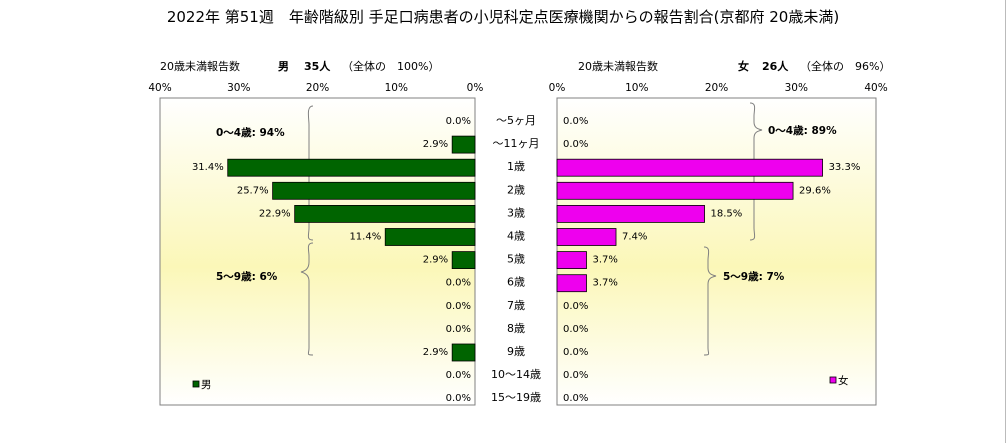 This screenshot has height=443, width=1006. What do you see at coordinates (618, 66) in the screenshot?
I see `female-header-label: 20歳未満報告数` at bounding box center [618, 66].